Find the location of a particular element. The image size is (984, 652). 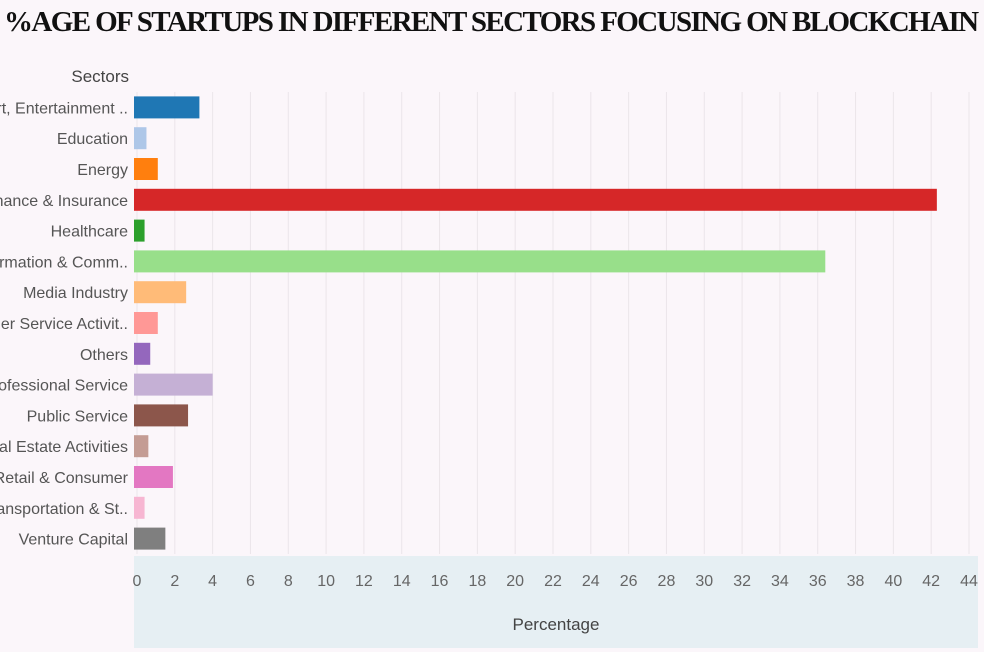

x-tick-label: 32 is located at coordinates (742, 581).